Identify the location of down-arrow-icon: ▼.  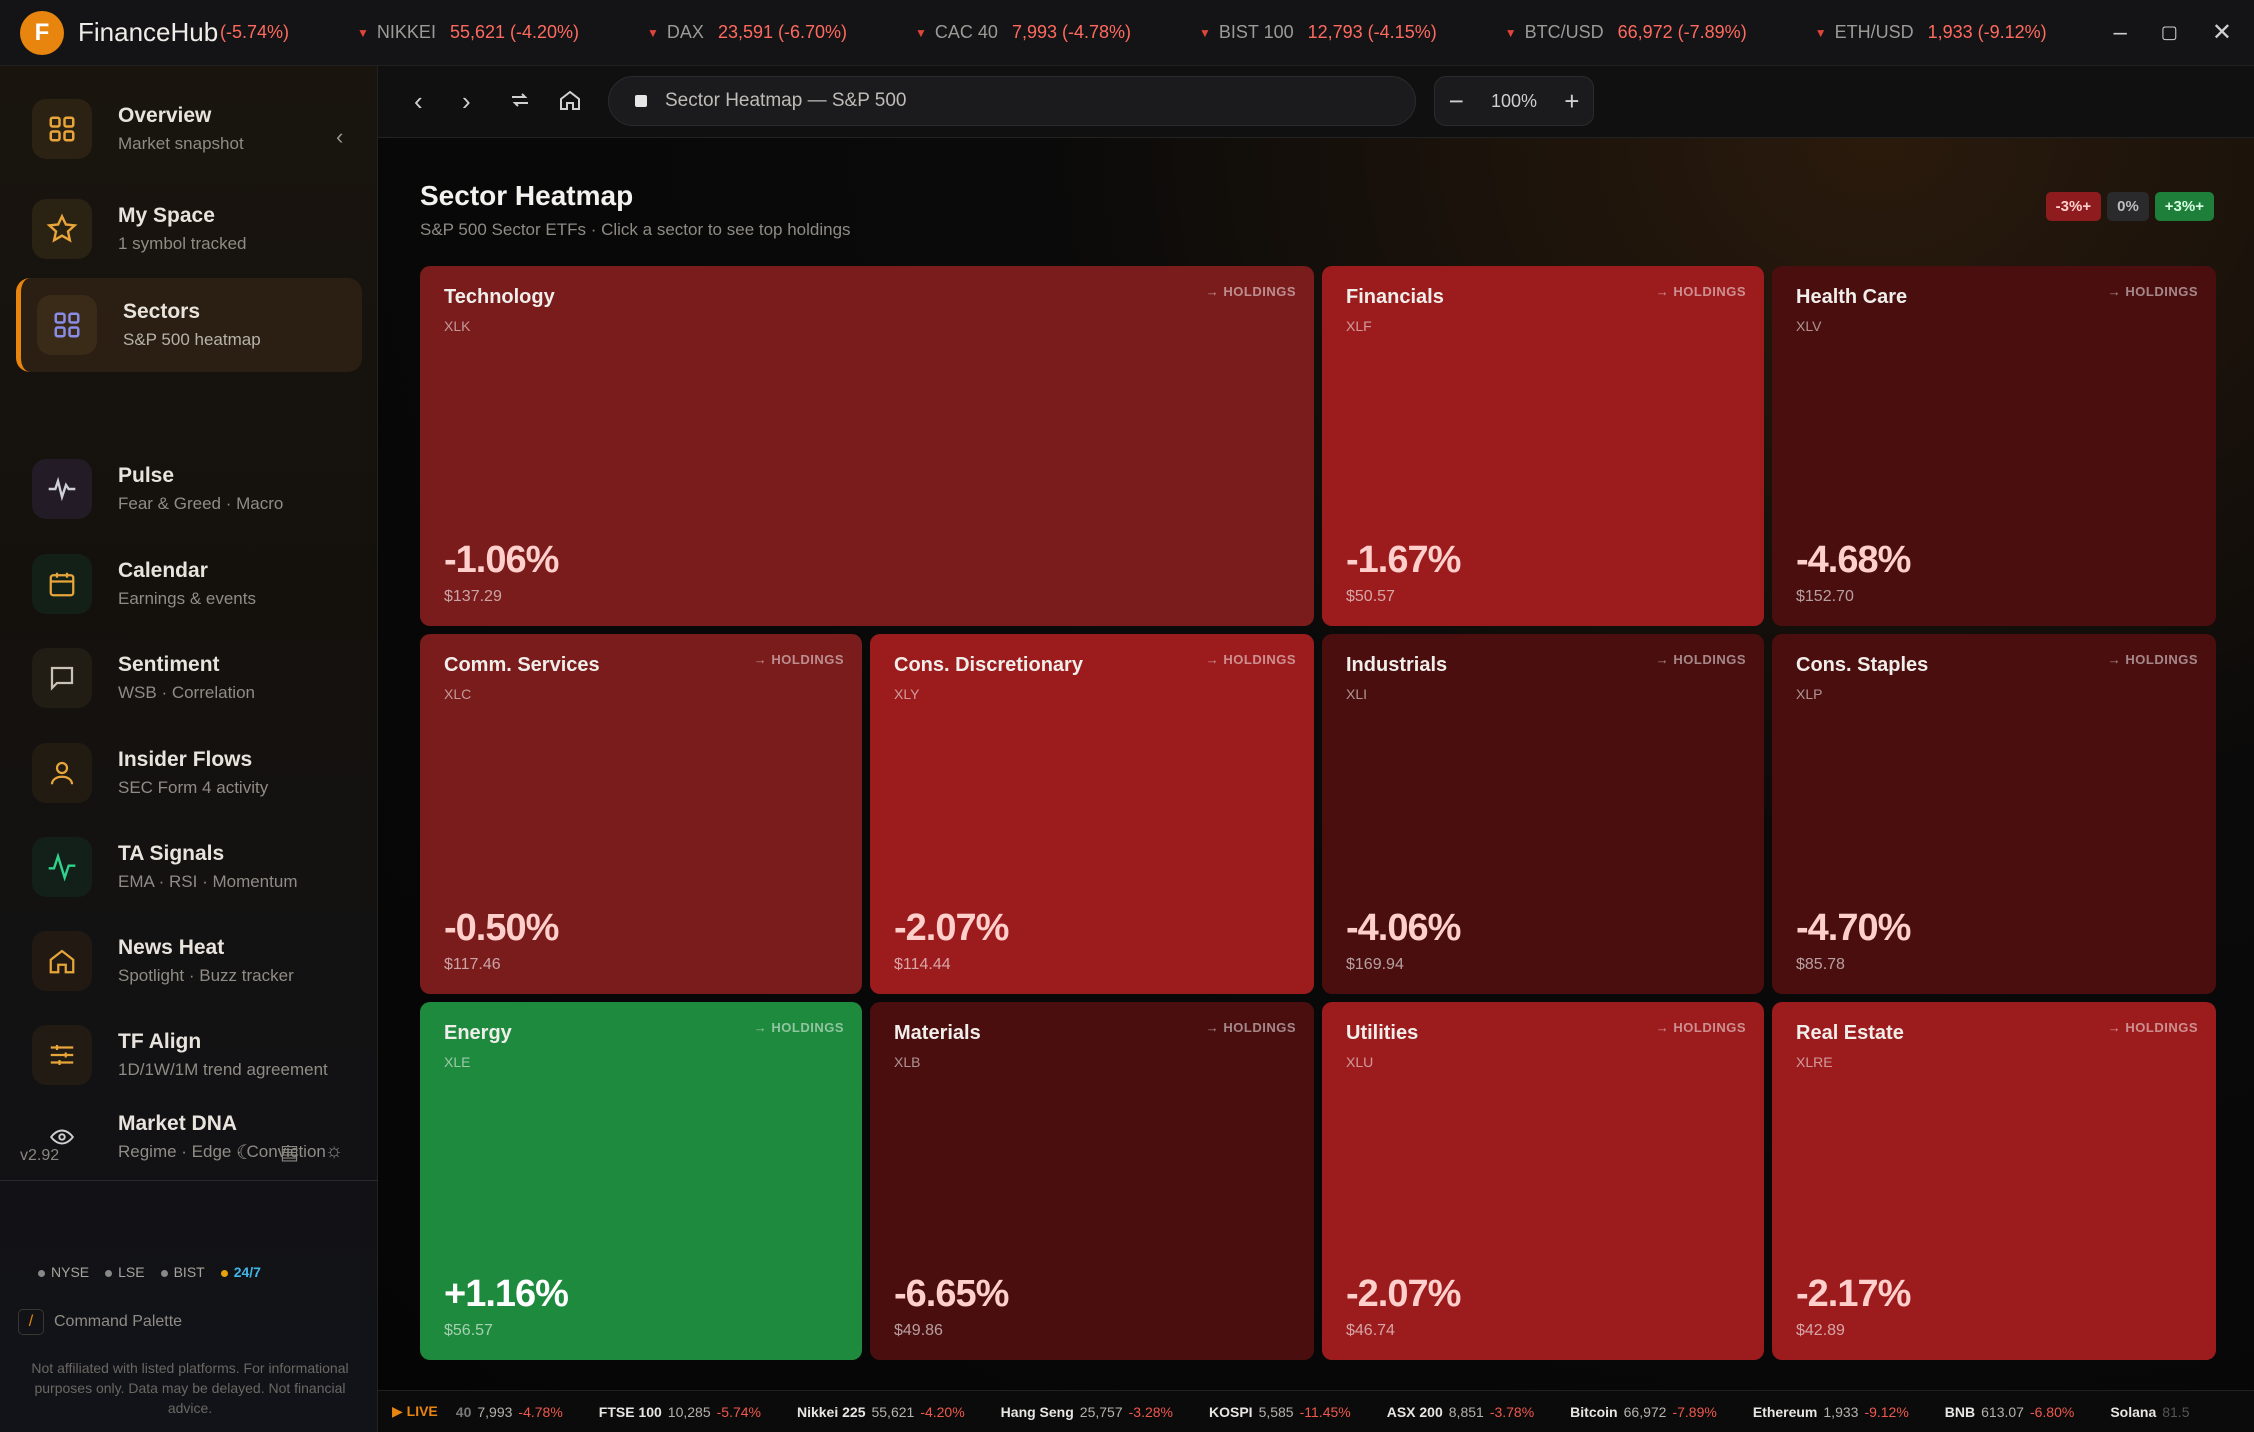
(1205, 32).